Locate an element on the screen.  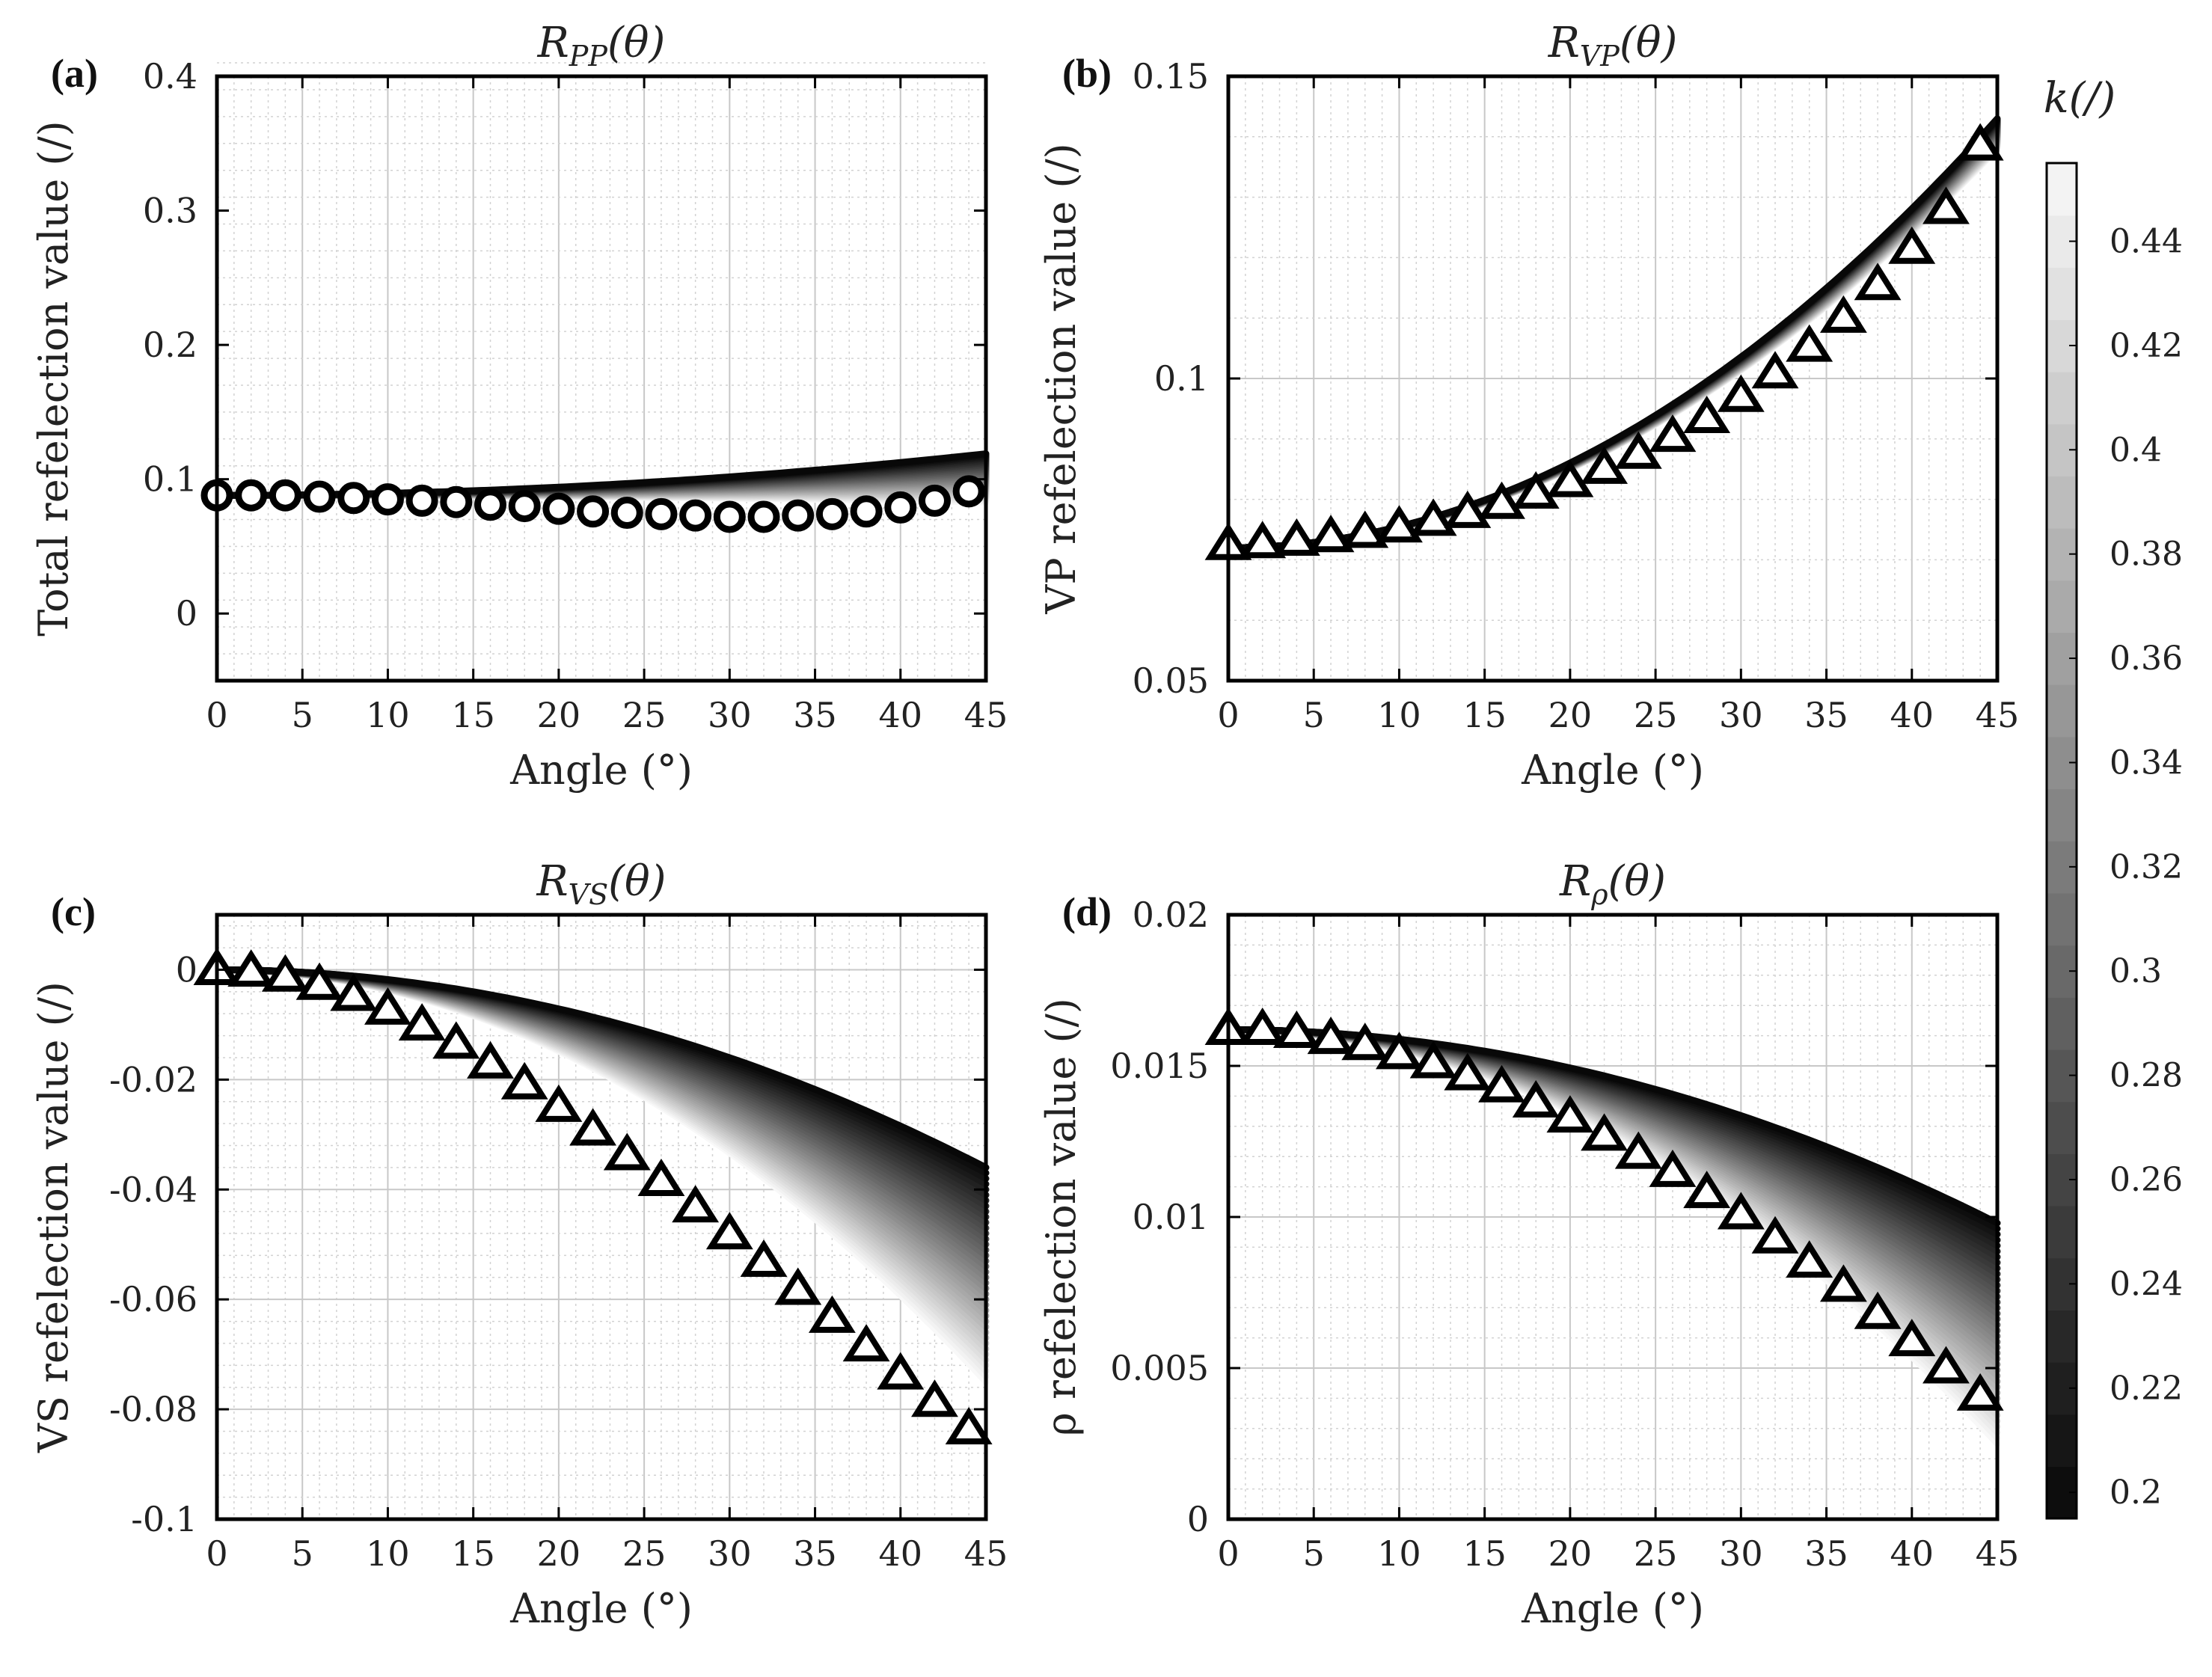
title-subscript: VP is located at coordinates (1600, 57).